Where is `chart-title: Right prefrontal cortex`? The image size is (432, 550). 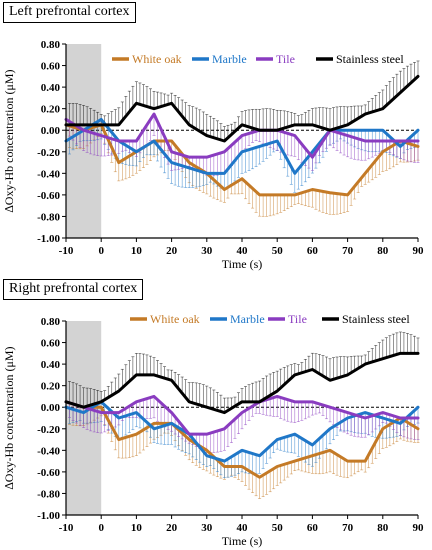 chart-title: Right prefrontal cortex is located at coordinates (73, 289).